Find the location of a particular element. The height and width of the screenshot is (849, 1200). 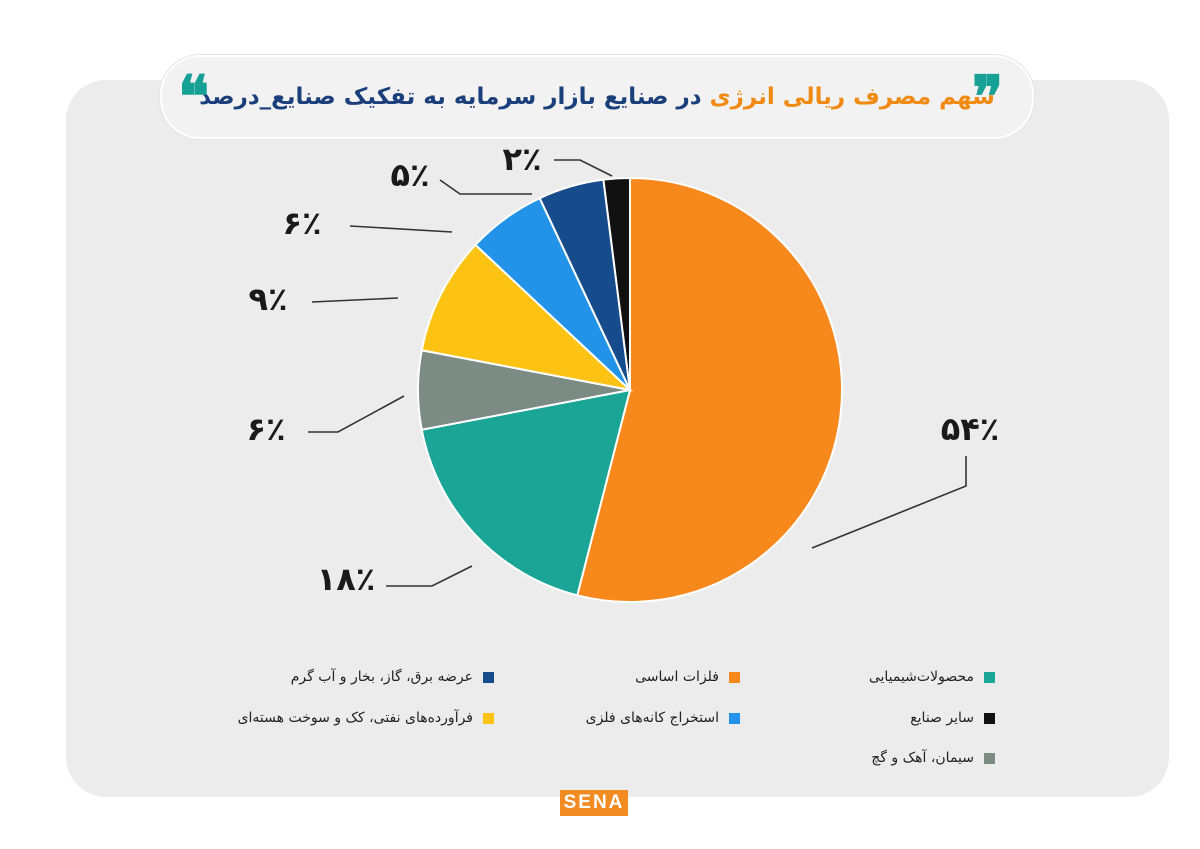

legend-label: سایر صنایع is located at coordinates (942, 718).